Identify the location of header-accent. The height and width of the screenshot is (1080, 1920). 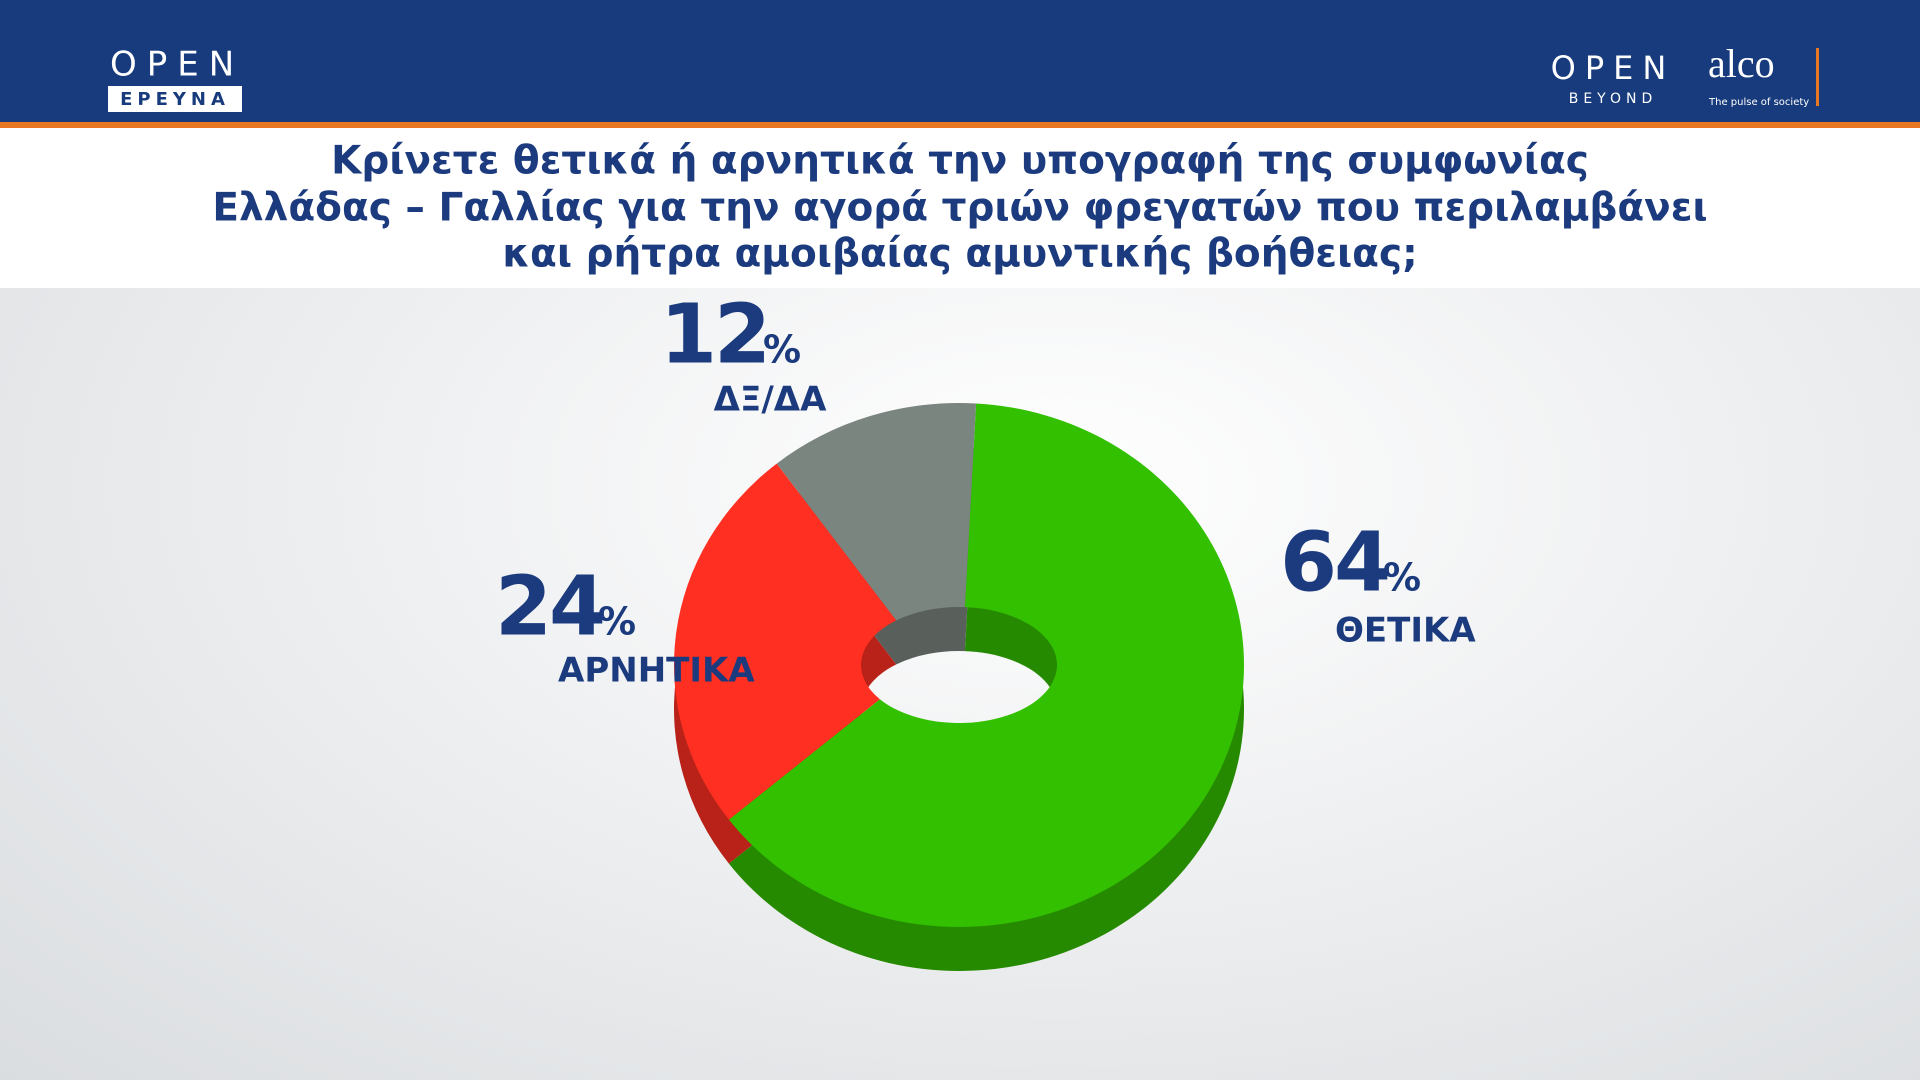
(960, 125).